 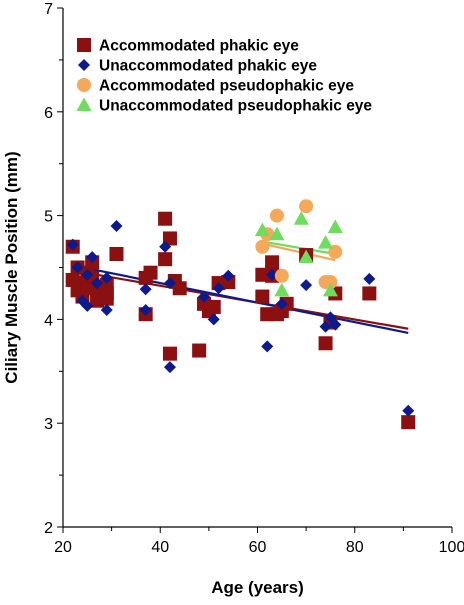 I want to click on y-axis-label: Ciliary Muscle Position (mm), so click(x=11, y=267).